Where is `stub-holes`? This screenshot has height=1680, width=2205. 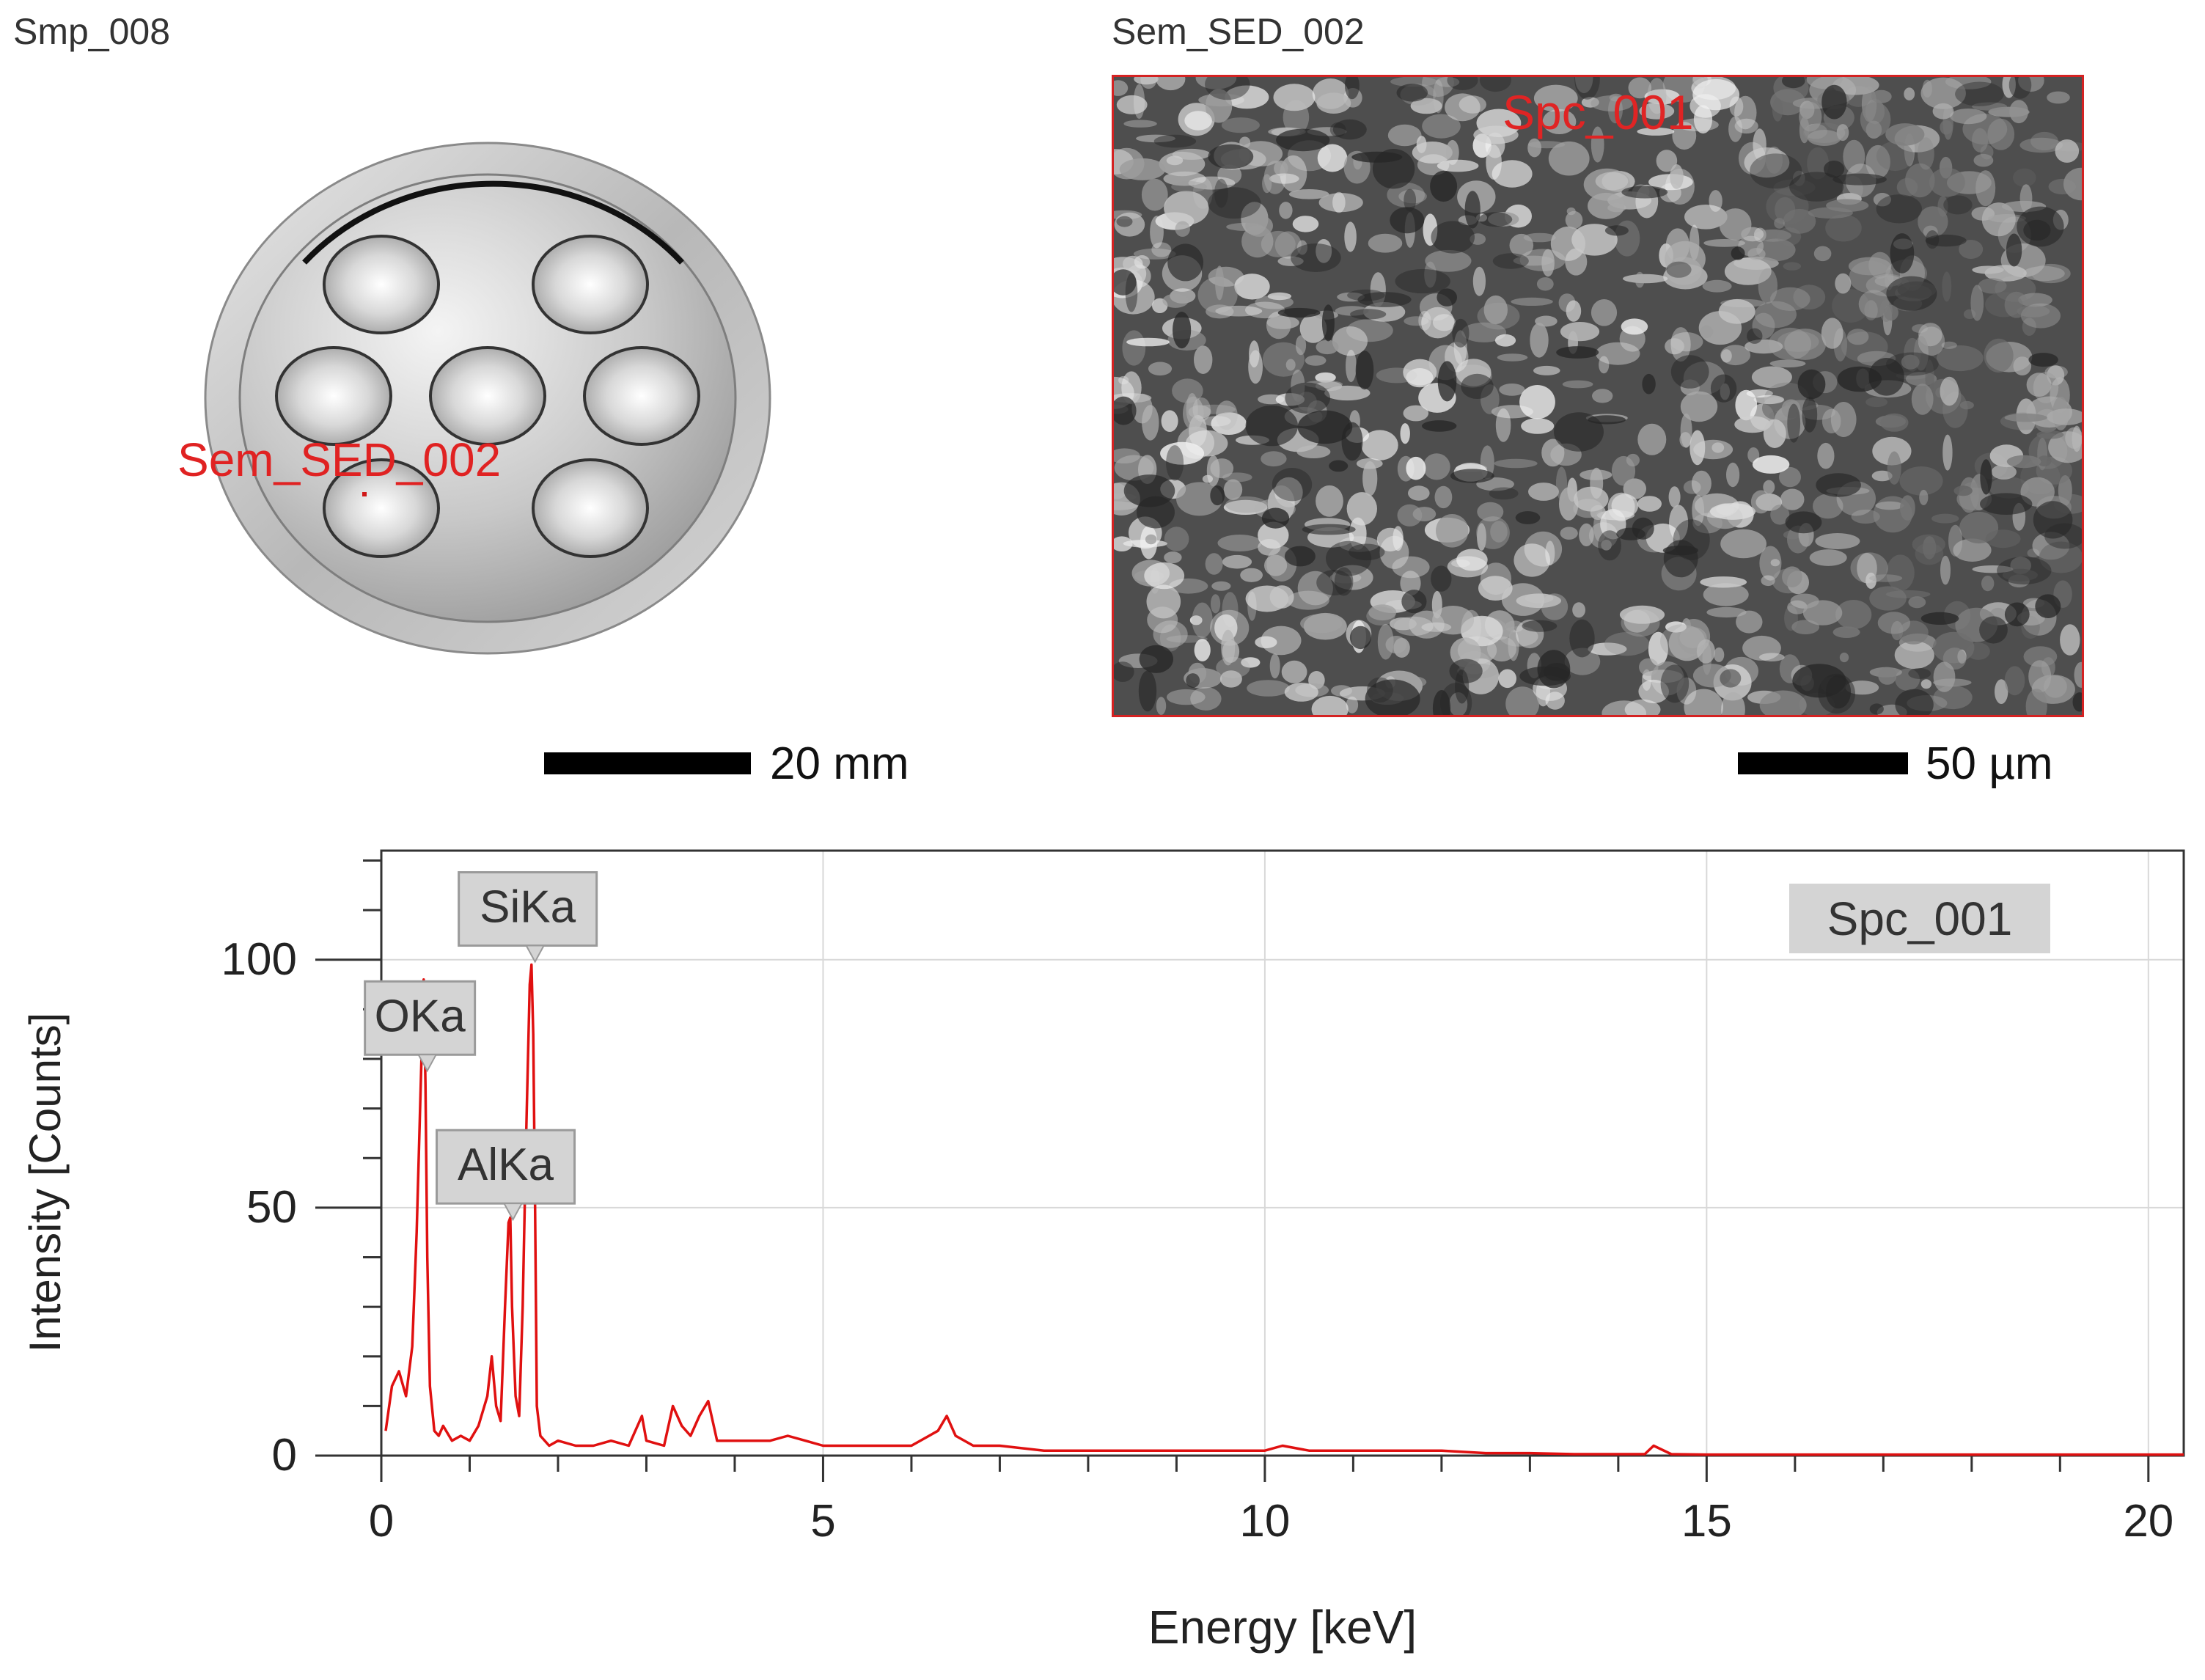
stub-holes is located at coordinates (487, 396).